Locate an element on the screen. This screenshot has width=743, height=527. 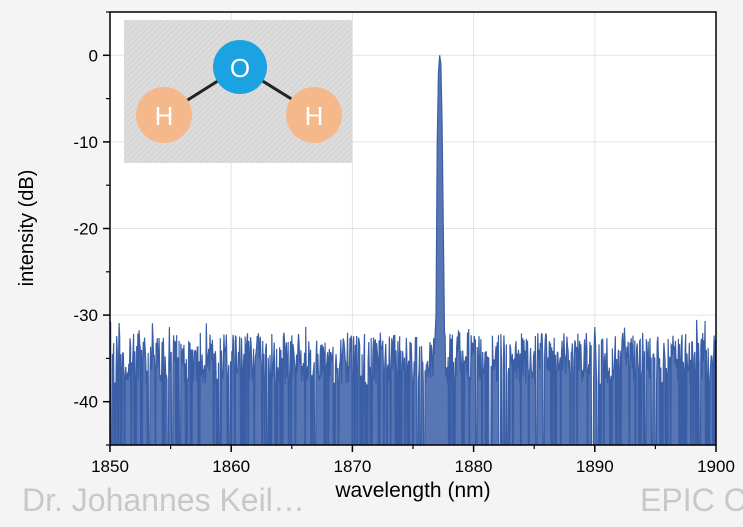
molecule-inset: O H H is located at coordinates (238, 91).